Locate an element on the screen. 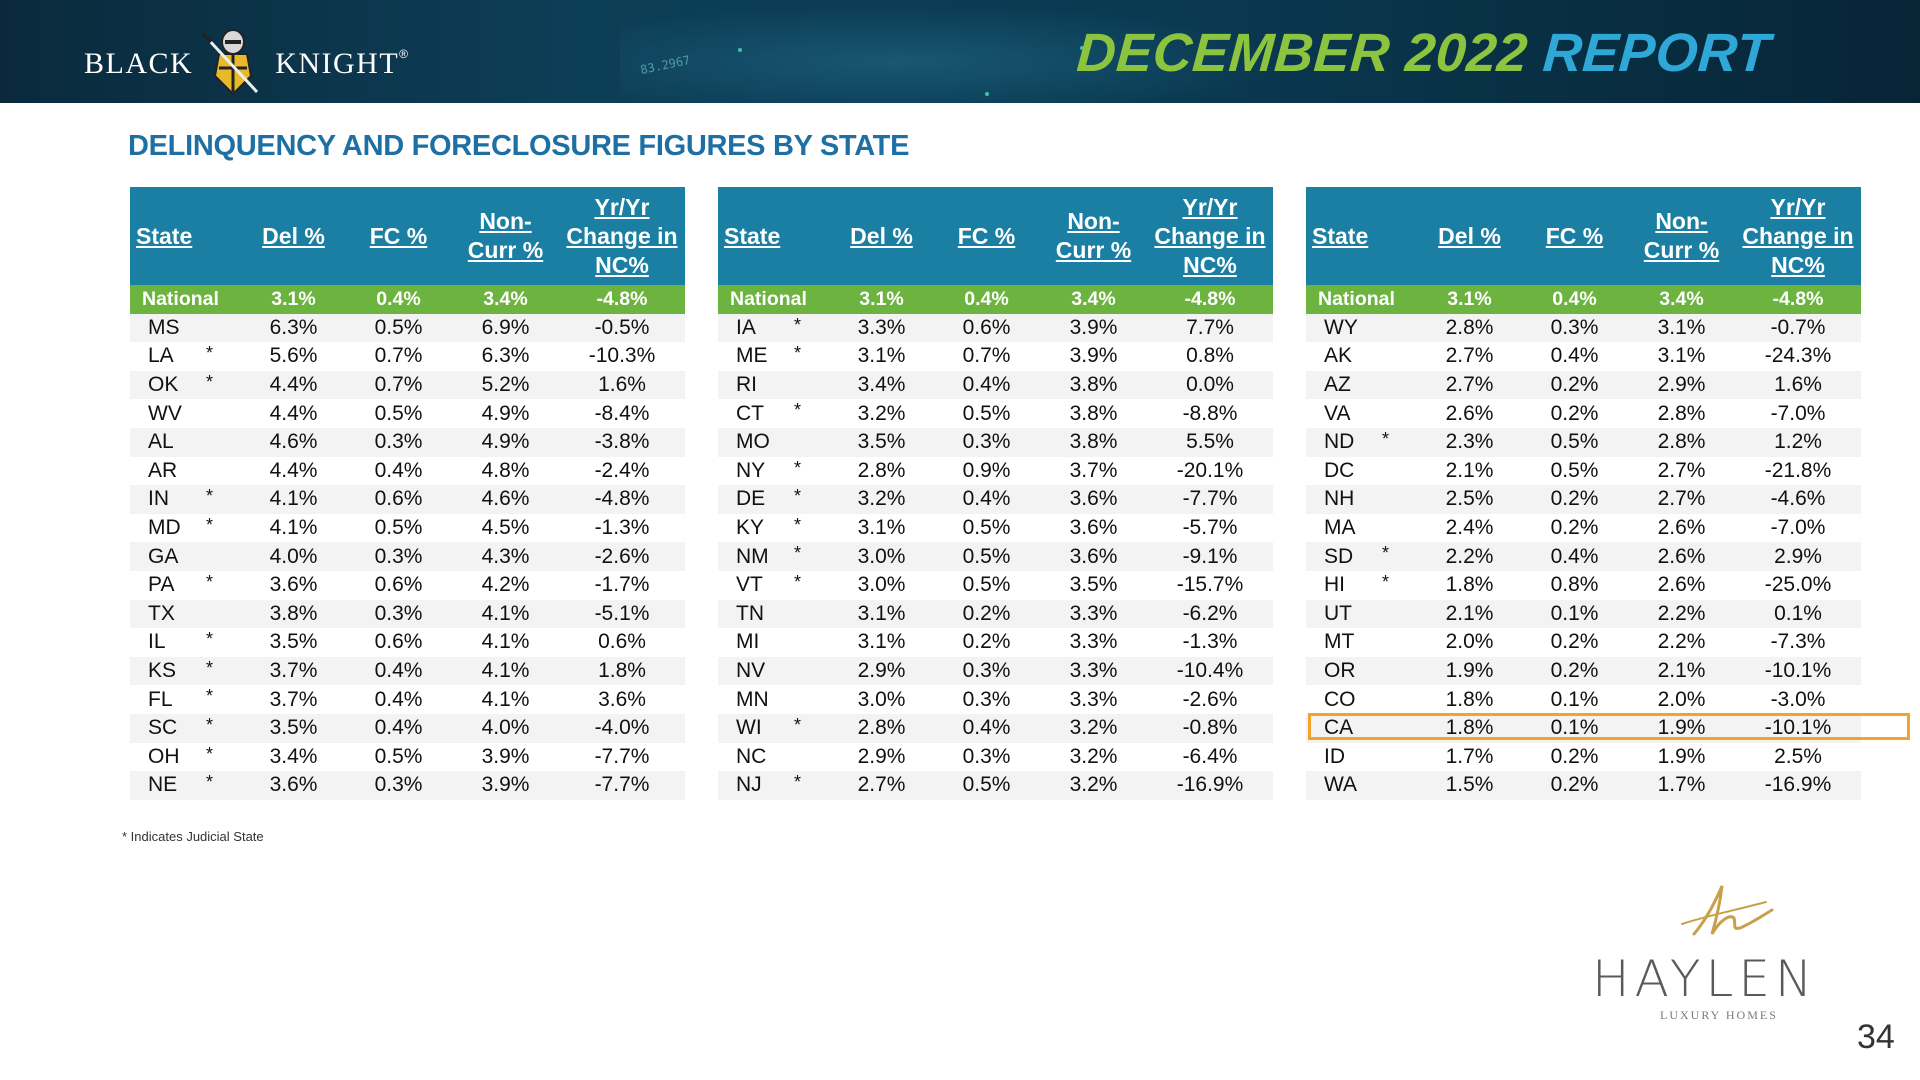 The image size is (1920, 1080). state-row-wv: WV 4.4% 0.5% 4.9% -8.4% is located at coordinates (407, 413).